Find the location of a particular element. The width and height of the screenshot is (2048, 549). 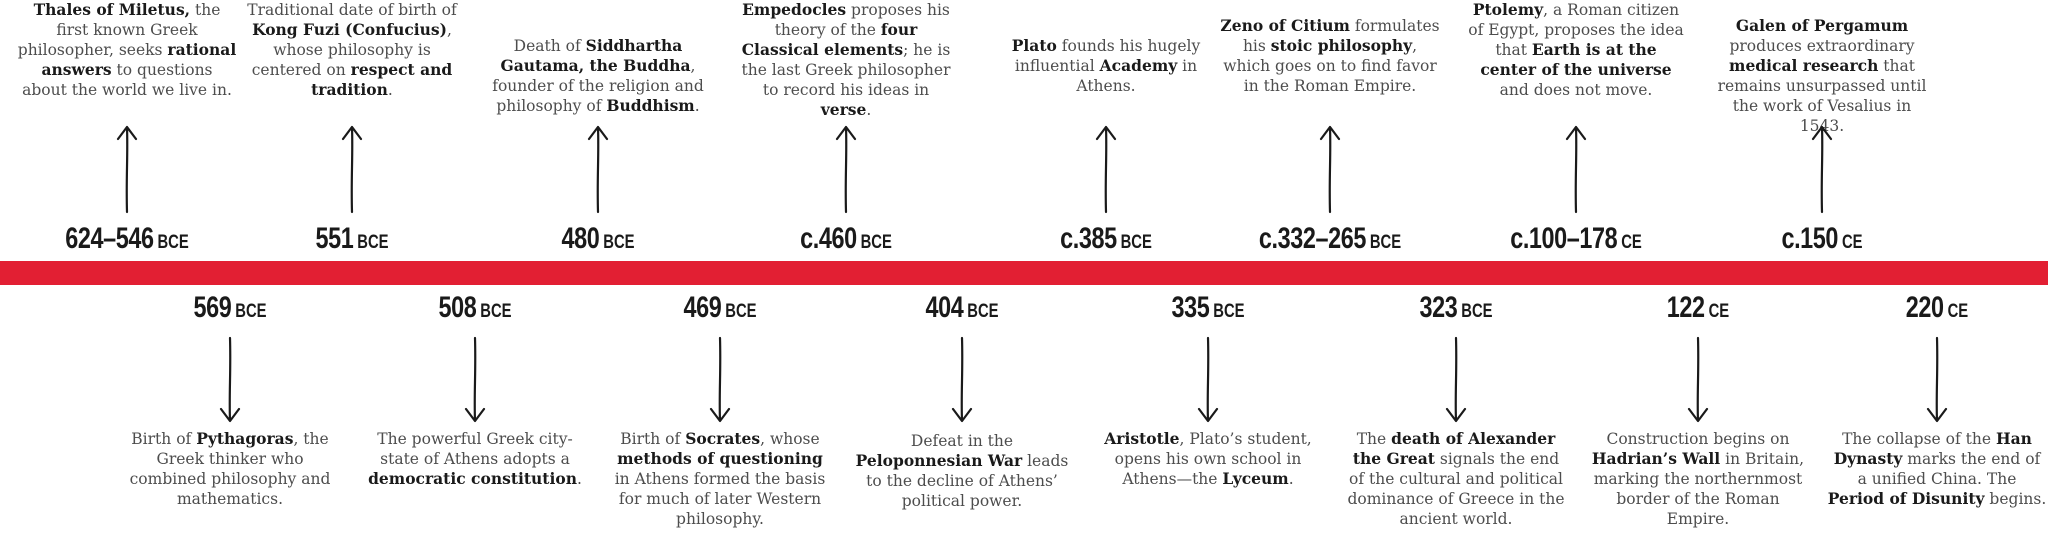

event-year: 220 is located at coordinates (1924, 307).